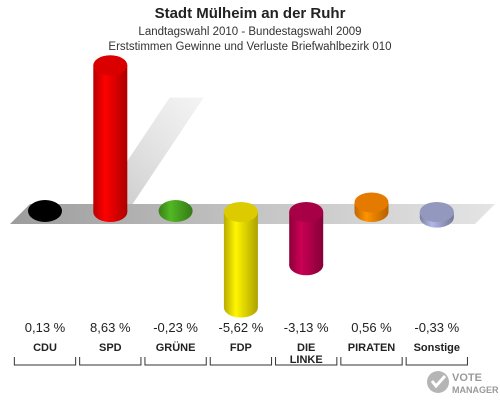  What do you see at coordinates (249, 32) in the screenshot?
I see `chart-subtitle-1: Landtagswahl 2010 - Bundestagswahl 2009` at bounding box center [249, 32].